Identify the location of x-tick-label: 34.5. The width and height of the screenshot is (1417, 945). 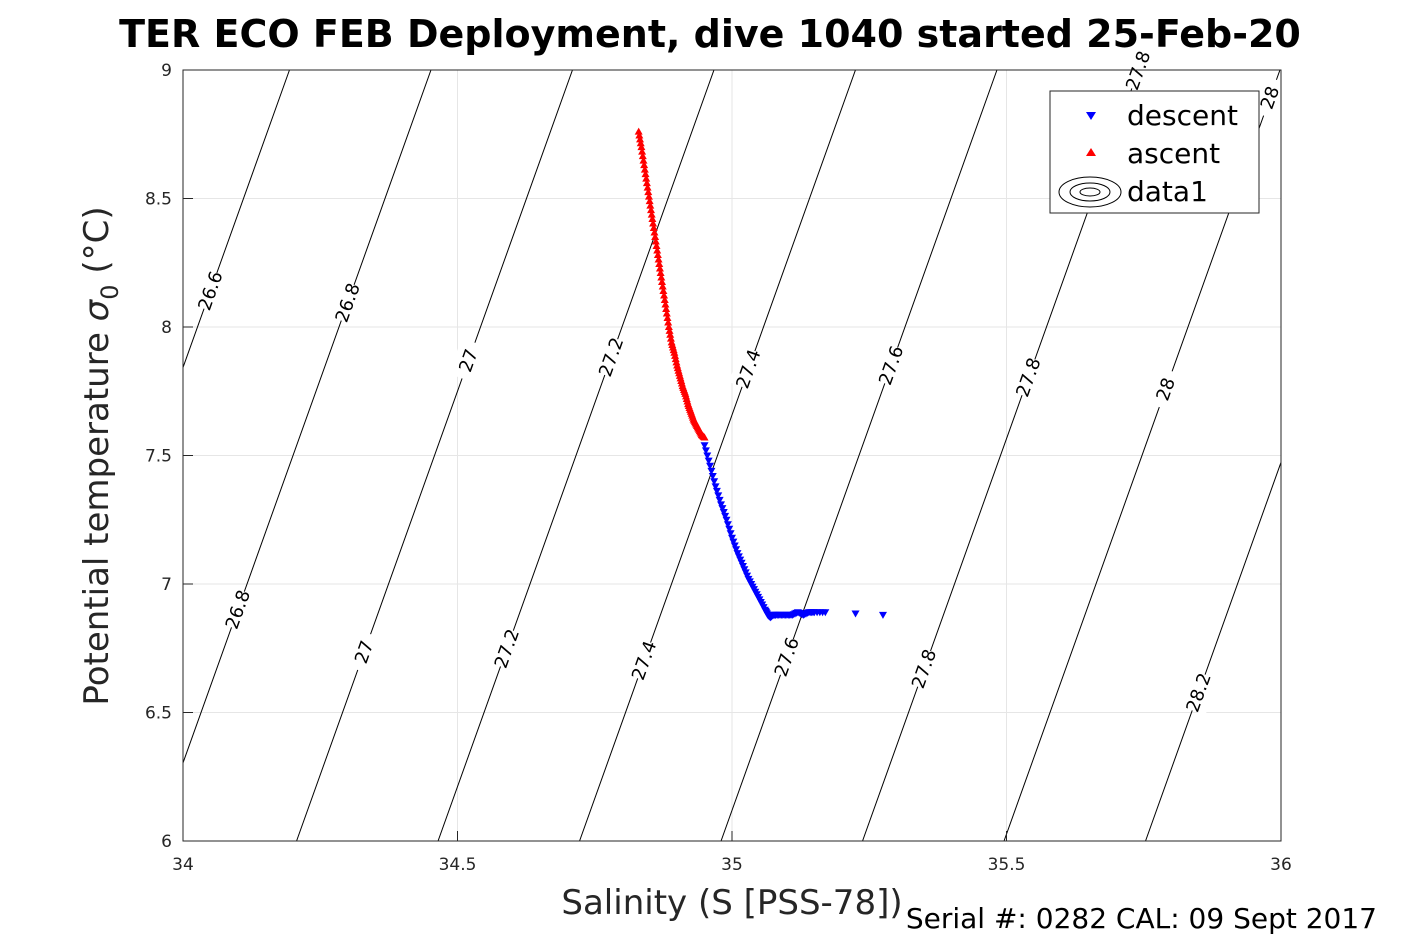
(458, 865).